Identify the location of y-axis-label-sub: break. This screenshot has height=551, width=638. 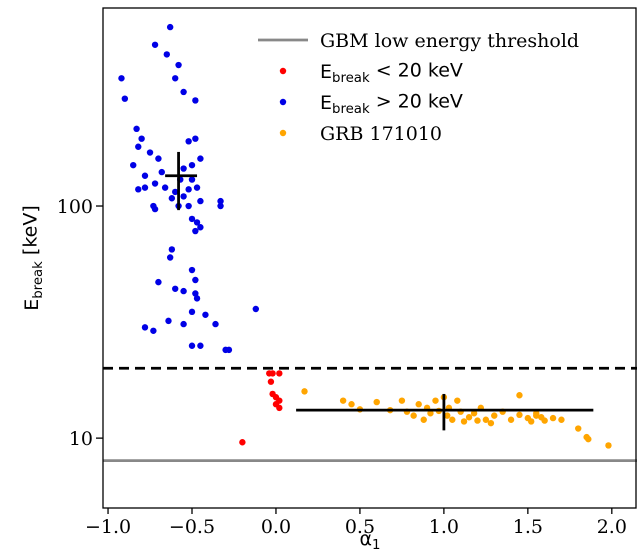
(38, 280).